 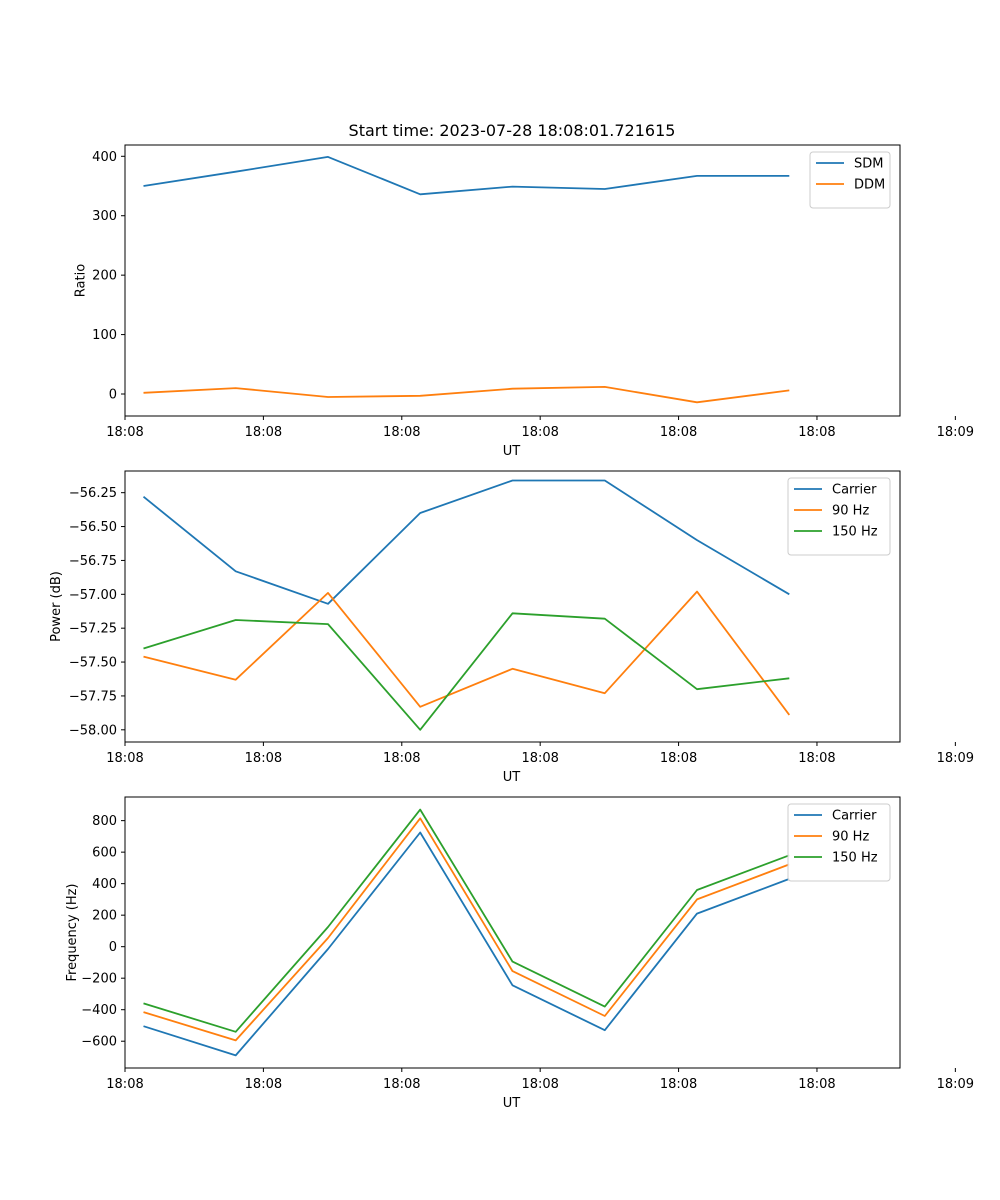 I want to click on series-line-ddm, so click(x=466, y=394).